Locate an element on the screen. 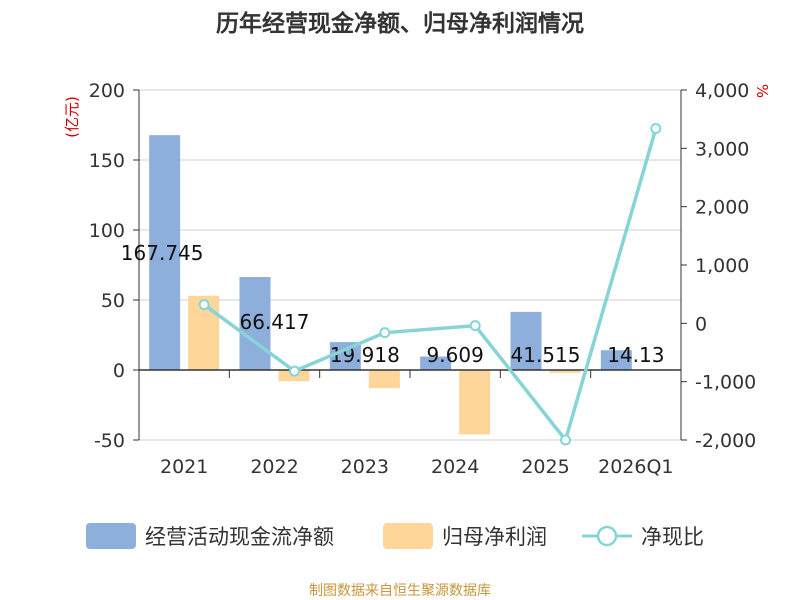 The height and width of the screenshot is (600, 800). legend-swatch-net-profit is located at coordinates (408, 536).